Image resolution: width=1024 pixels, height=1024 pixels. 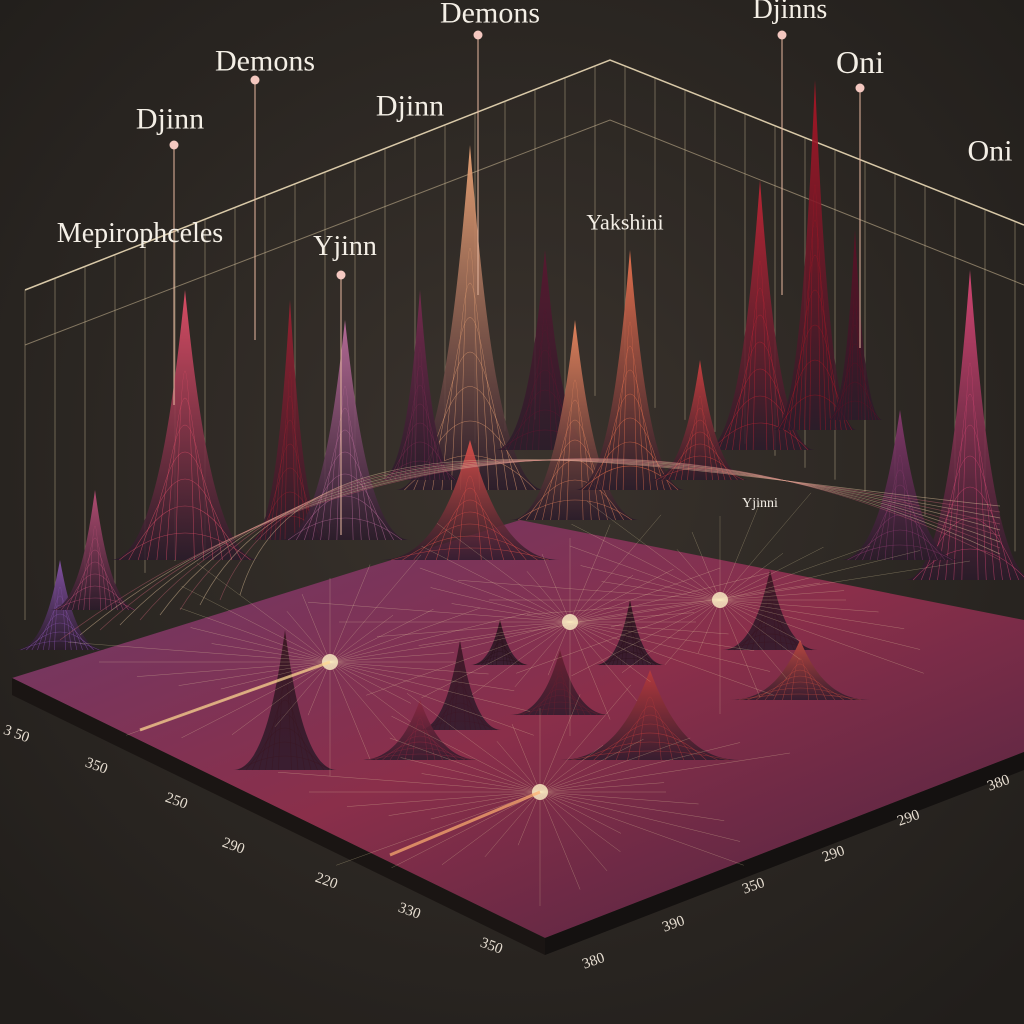 What do you see at coordinates (593, 961) in the screenshot?
I see `axis-label: 380` at bounding box center [593, 961].